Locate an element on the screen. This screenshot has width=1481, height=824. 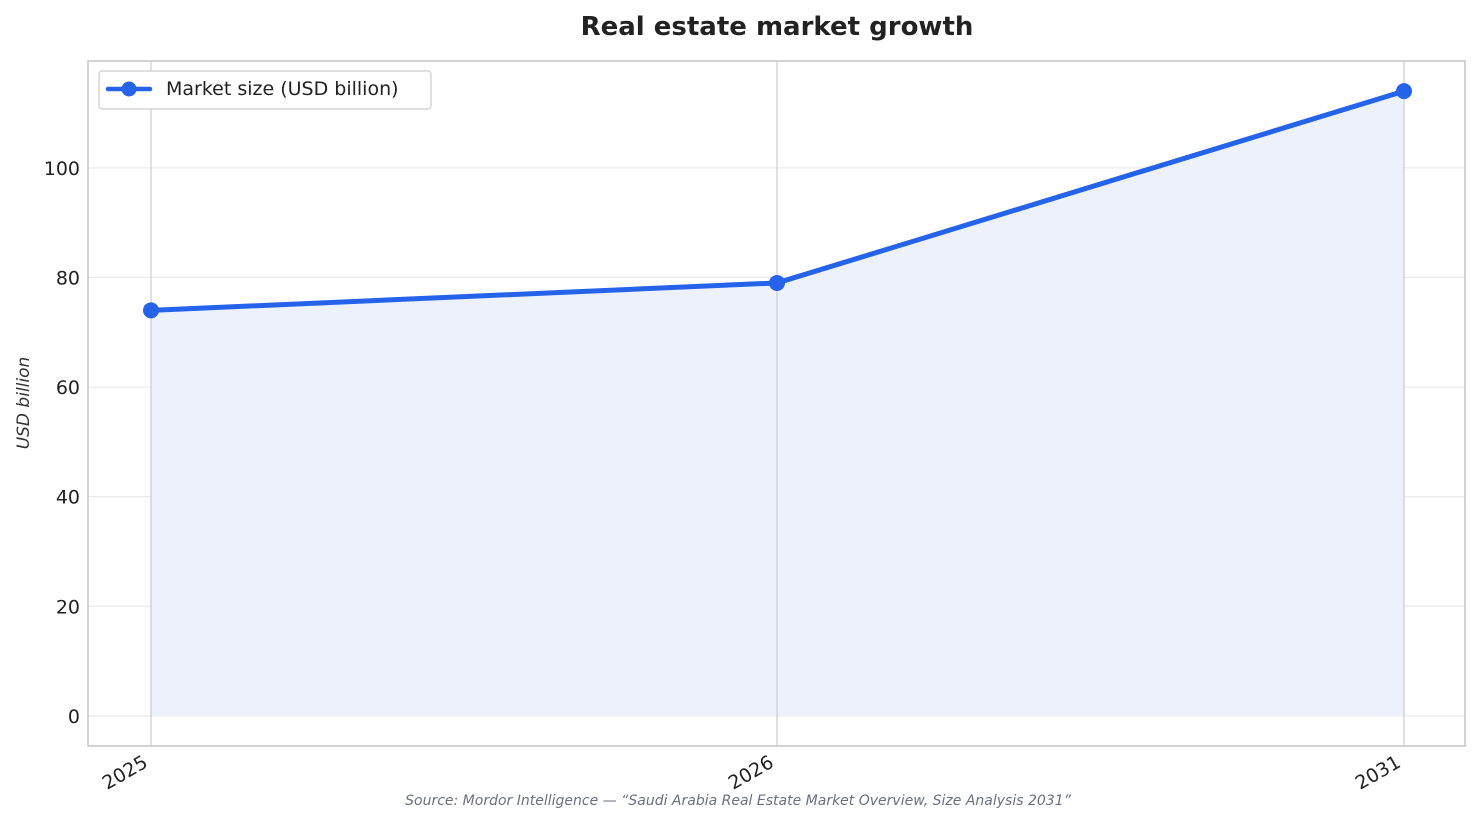
x-tick-label: 2026 is located at coordinates (751, 772).